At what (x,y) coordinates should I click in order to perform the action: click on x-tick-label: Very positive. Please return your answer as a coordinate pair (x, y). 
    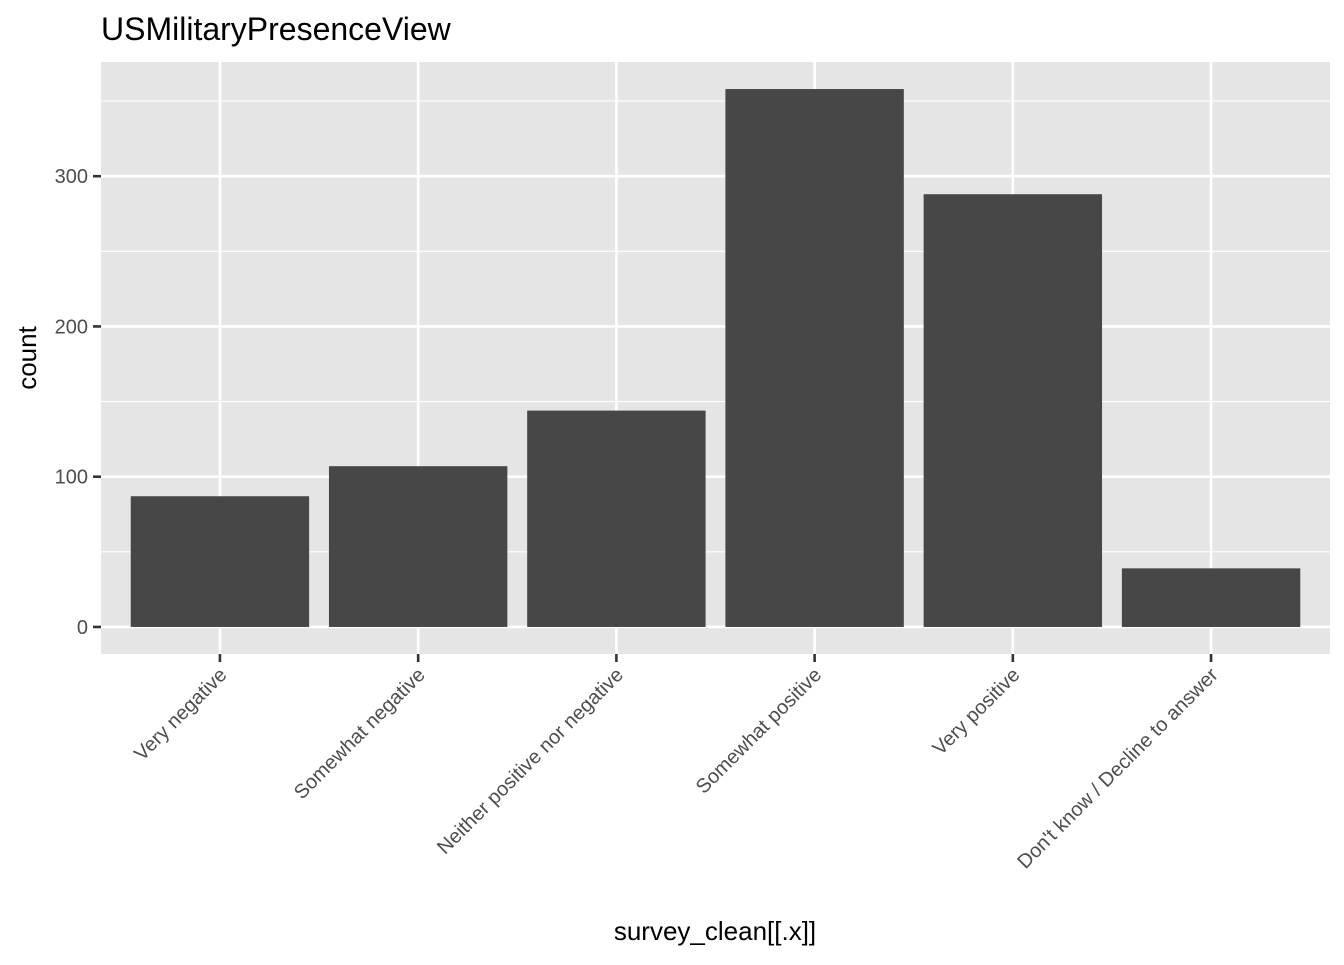
    Looking at the image, I should click on (977, 712).